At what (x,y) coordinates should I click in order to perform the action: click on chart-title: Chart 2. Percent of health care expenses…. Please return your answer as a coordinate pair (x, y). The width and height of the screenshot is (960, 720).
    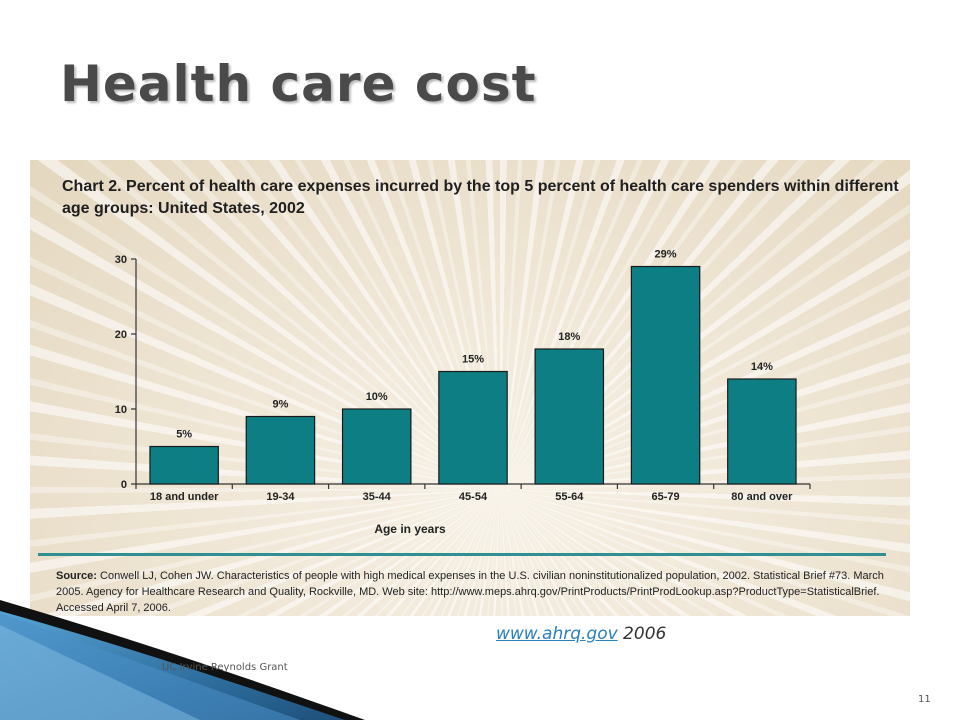
    Looking at the image, I should click on (480, 197).